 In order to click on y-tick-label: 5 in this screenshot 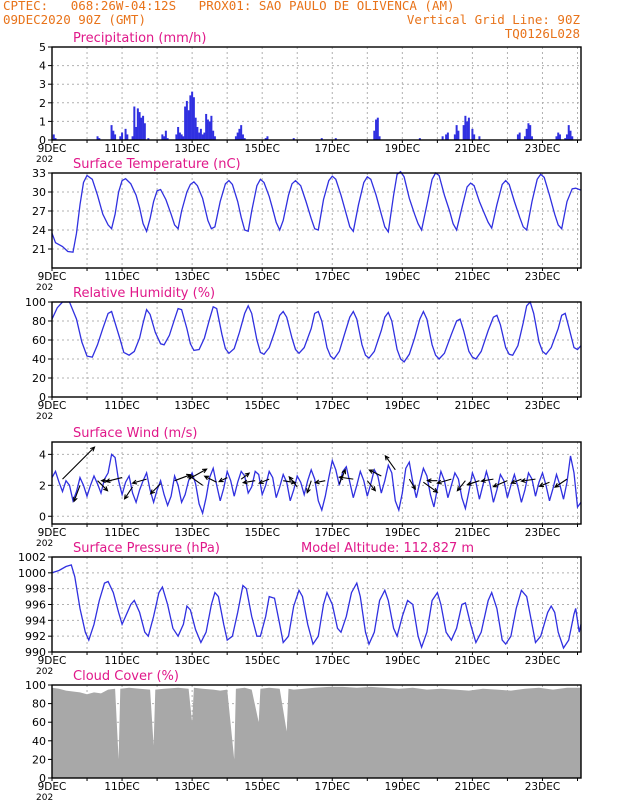, I will do `click(42, 47)`.